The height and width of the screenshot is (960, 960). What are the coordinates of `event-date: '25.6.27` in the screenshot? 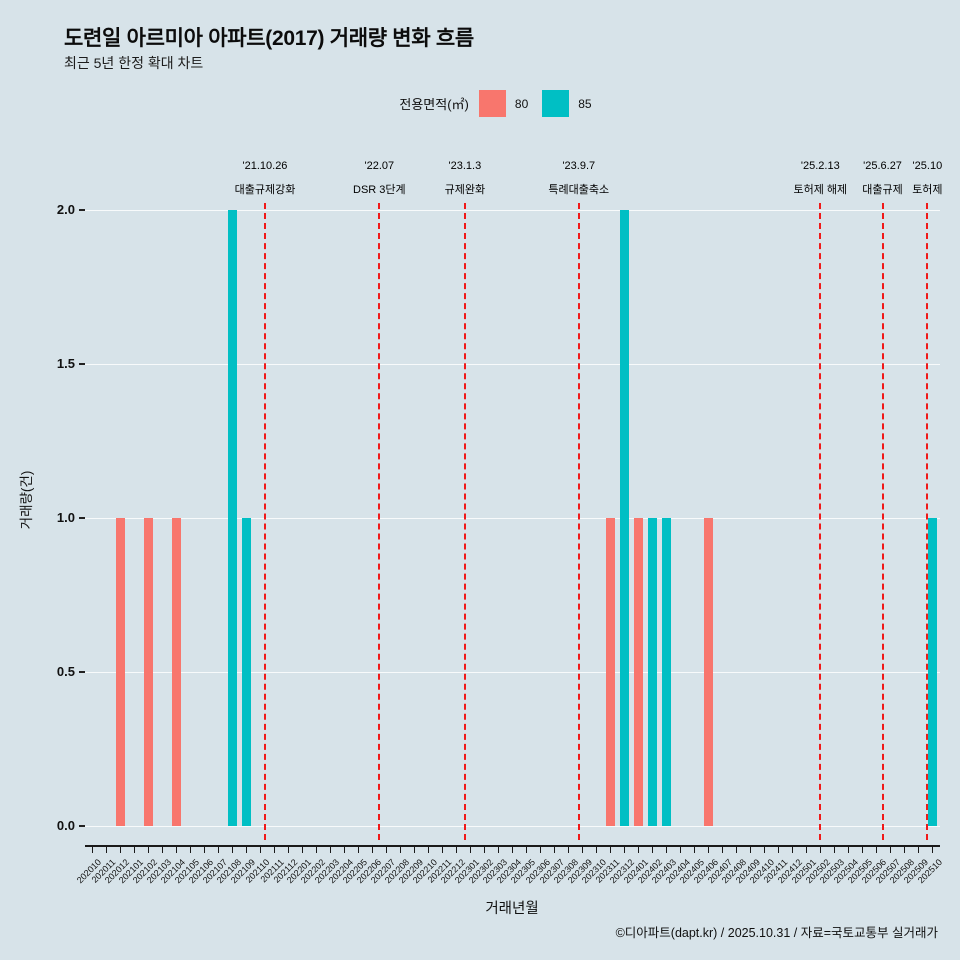 It's located at (882, 166).